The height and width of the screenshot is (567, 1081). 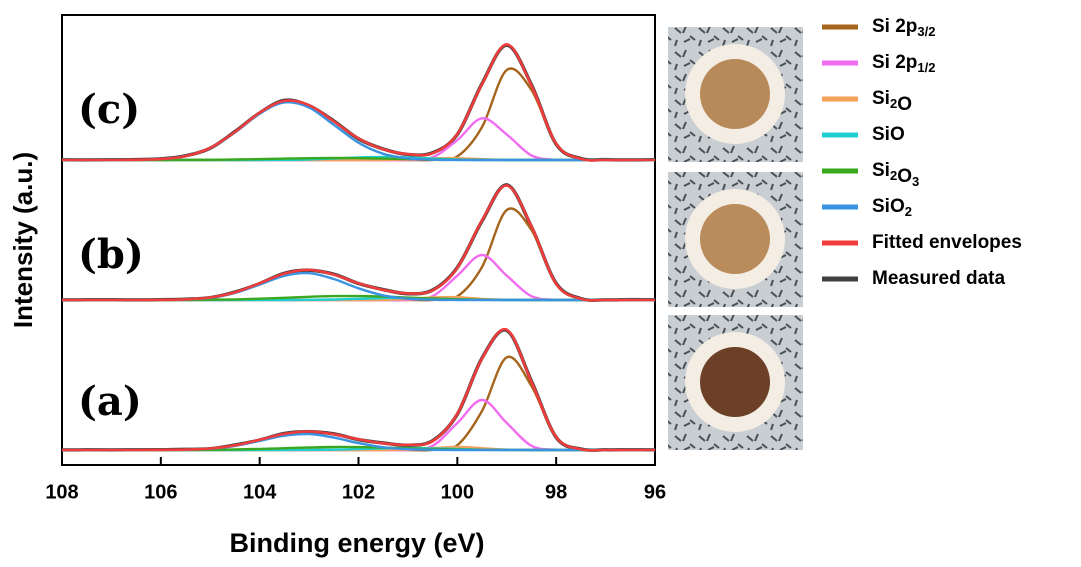 I want to click on legend-subscript: 1/2, so click(x=926, y=67).